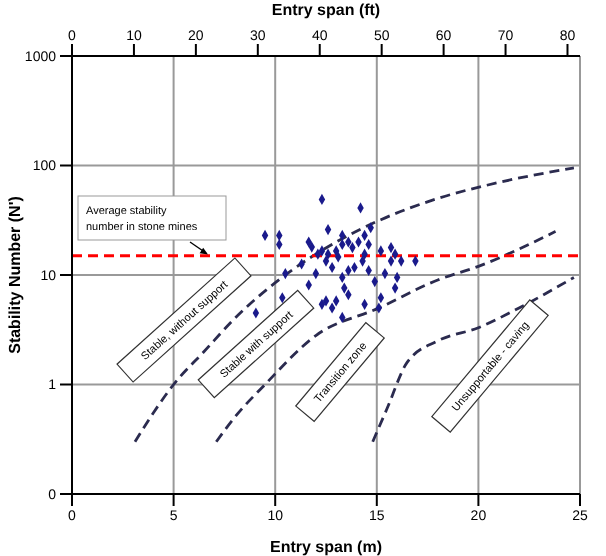 Image resolution: width=606 pixels, height=556 pixels. Describe the element at coordinates (326, 10) in the screenshot. I see `x2-axis-title: Entry span (ft)` at that location.